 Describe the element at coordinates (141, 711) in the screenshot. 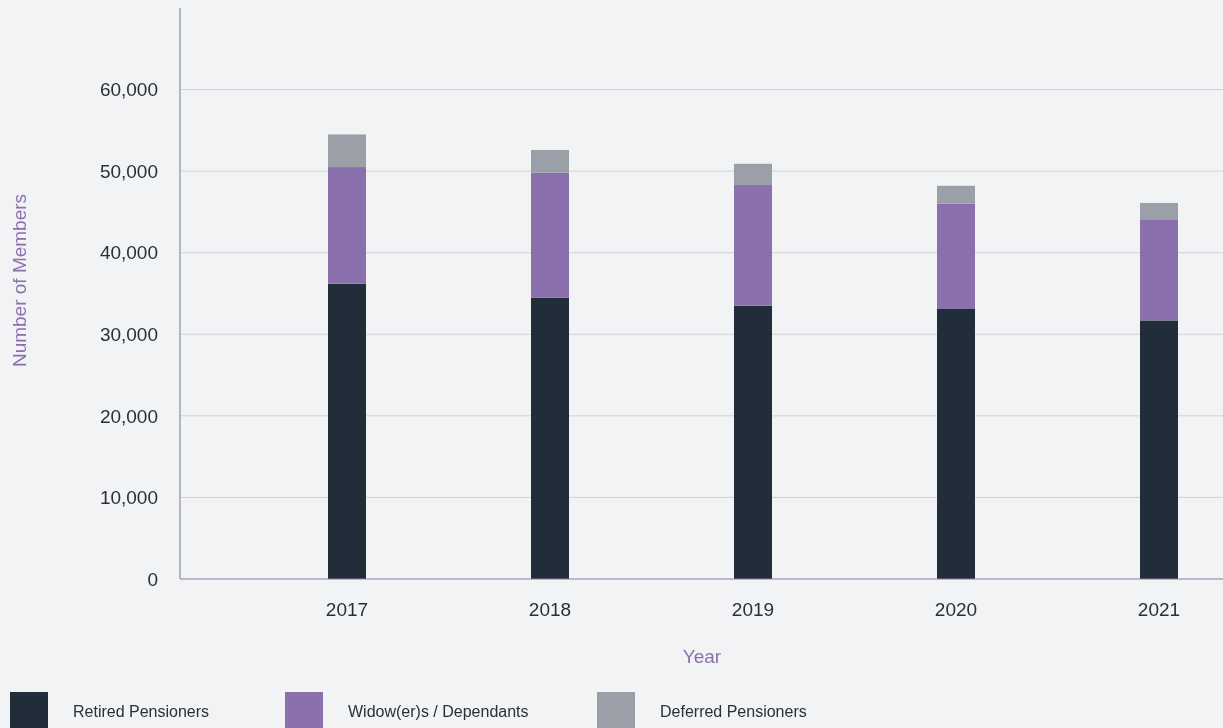

I see `legend-label: Retired Pensioners` at that location.